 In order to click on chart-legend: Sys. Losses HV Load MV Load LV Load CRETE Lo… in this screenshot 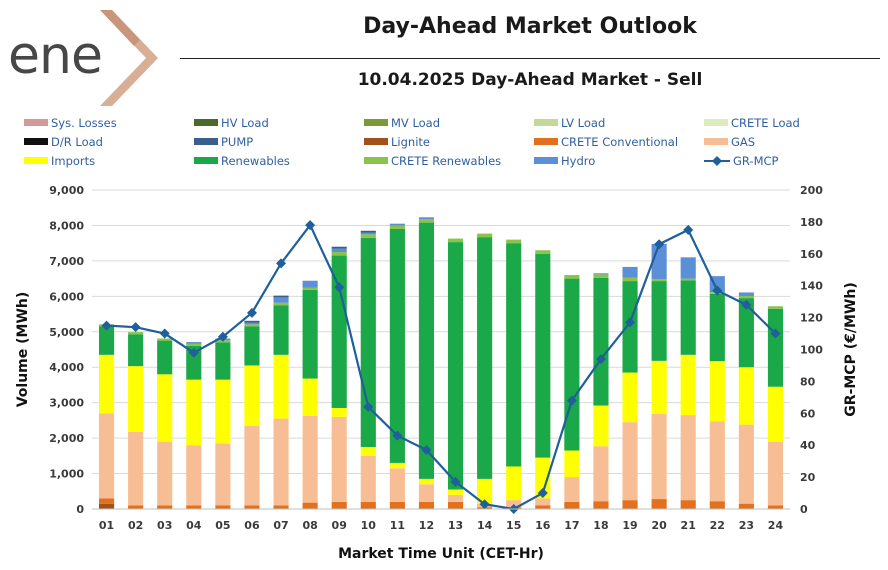, I will do `click(454, 146)`.